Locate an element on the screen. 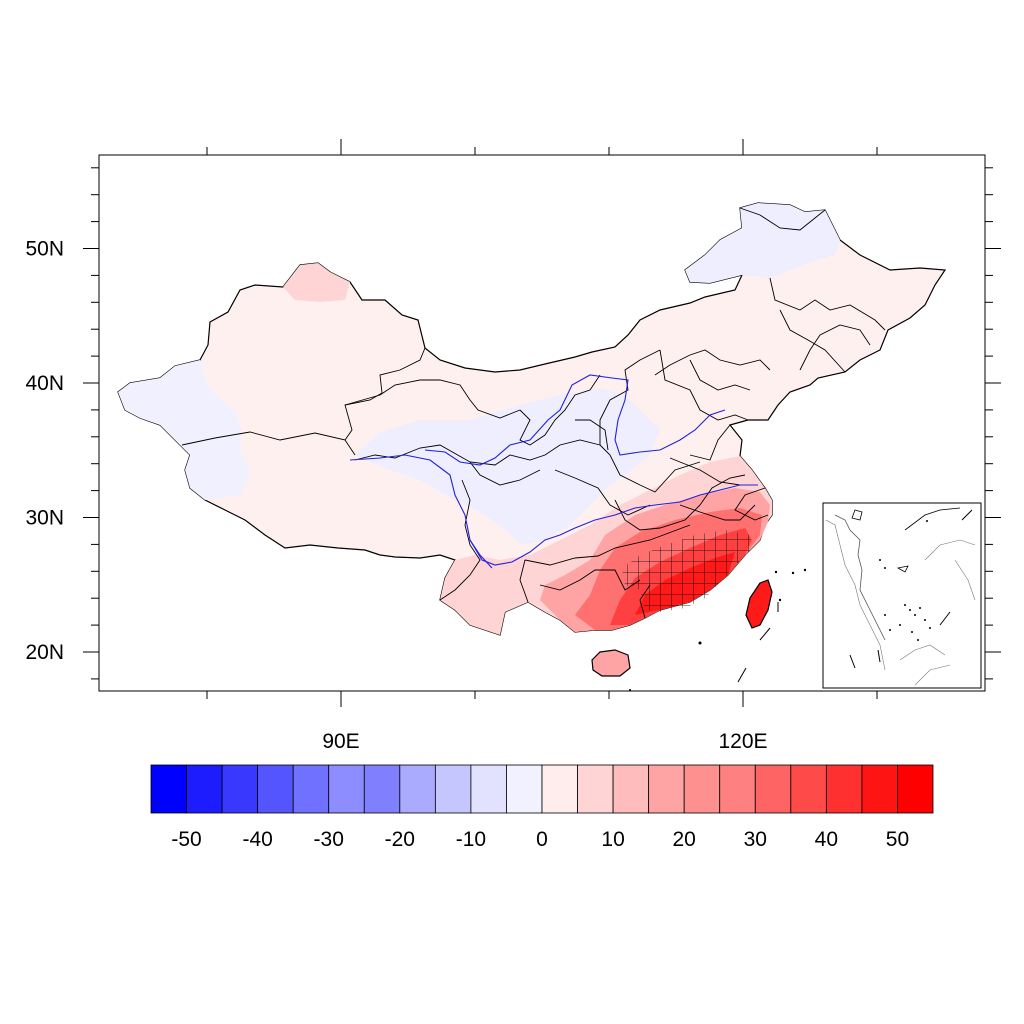 The height and width of the screenshot is (1024, 1024). colorbar-labels: -50 -40 -30 -20 -10 0 10 20 30 40 50 is located at coordinates (540, 839).